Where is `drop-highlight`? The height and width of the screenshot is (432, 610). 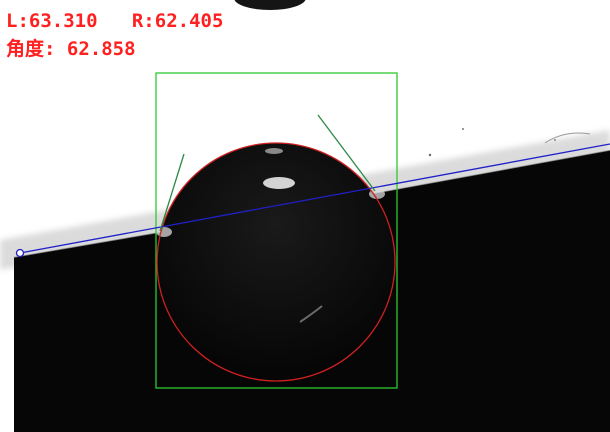
drop-highlight is located at coordinates (279, 183).